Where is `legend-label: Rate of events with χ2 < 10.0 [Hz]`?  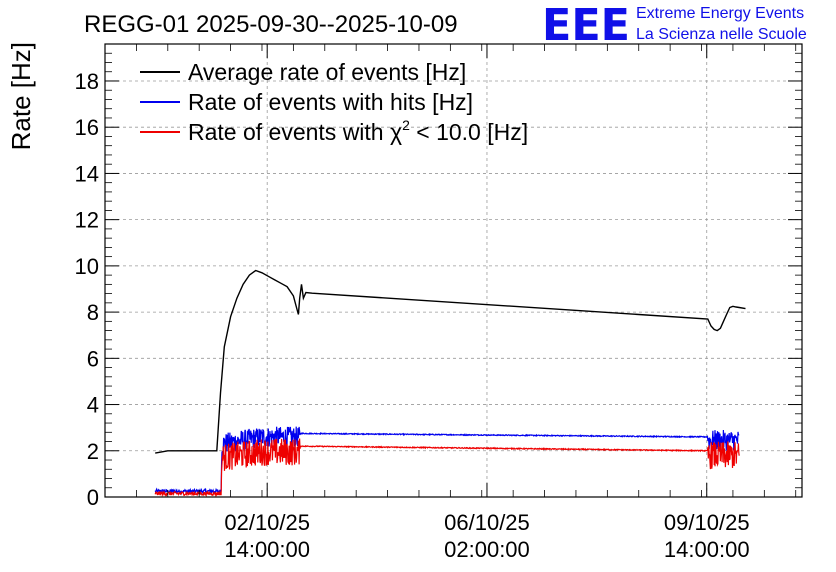
legend-label: Rate of events with χ2 < 10.0 [Hz] is located at coordinates (358, 131).